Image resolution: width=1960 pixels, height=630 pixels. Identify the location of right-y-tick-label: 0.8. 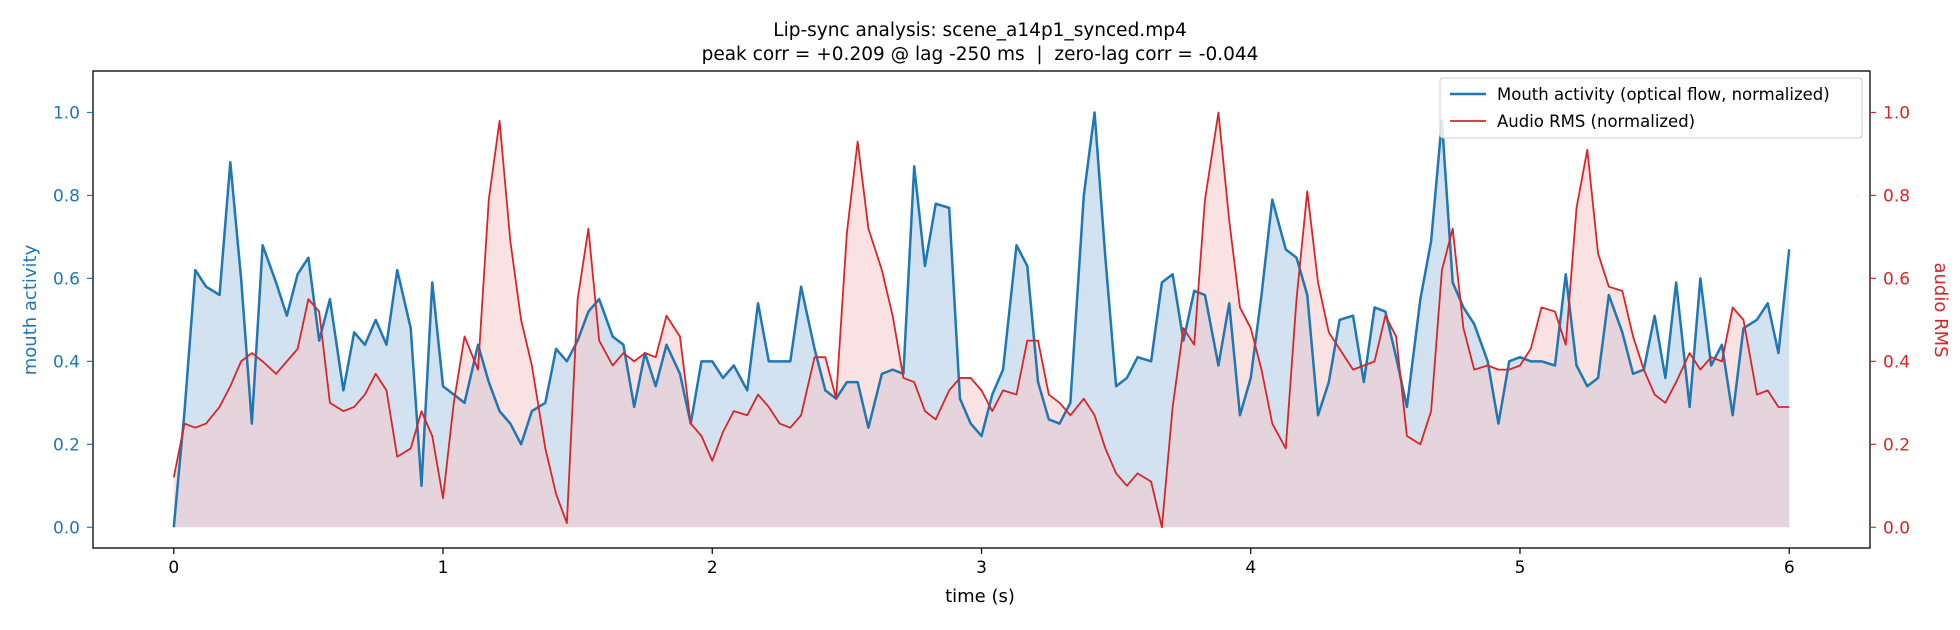
(1896, 196).